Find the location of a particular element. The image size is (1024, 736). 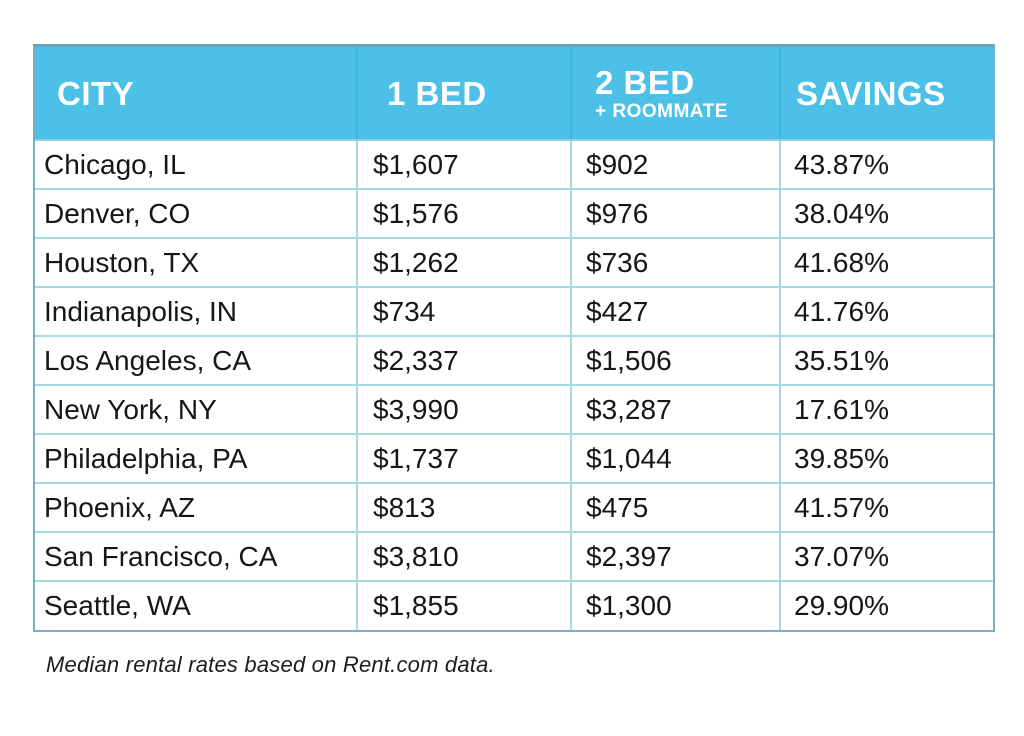

cell-savings: 43.87% is located at coordinates (886, 164).